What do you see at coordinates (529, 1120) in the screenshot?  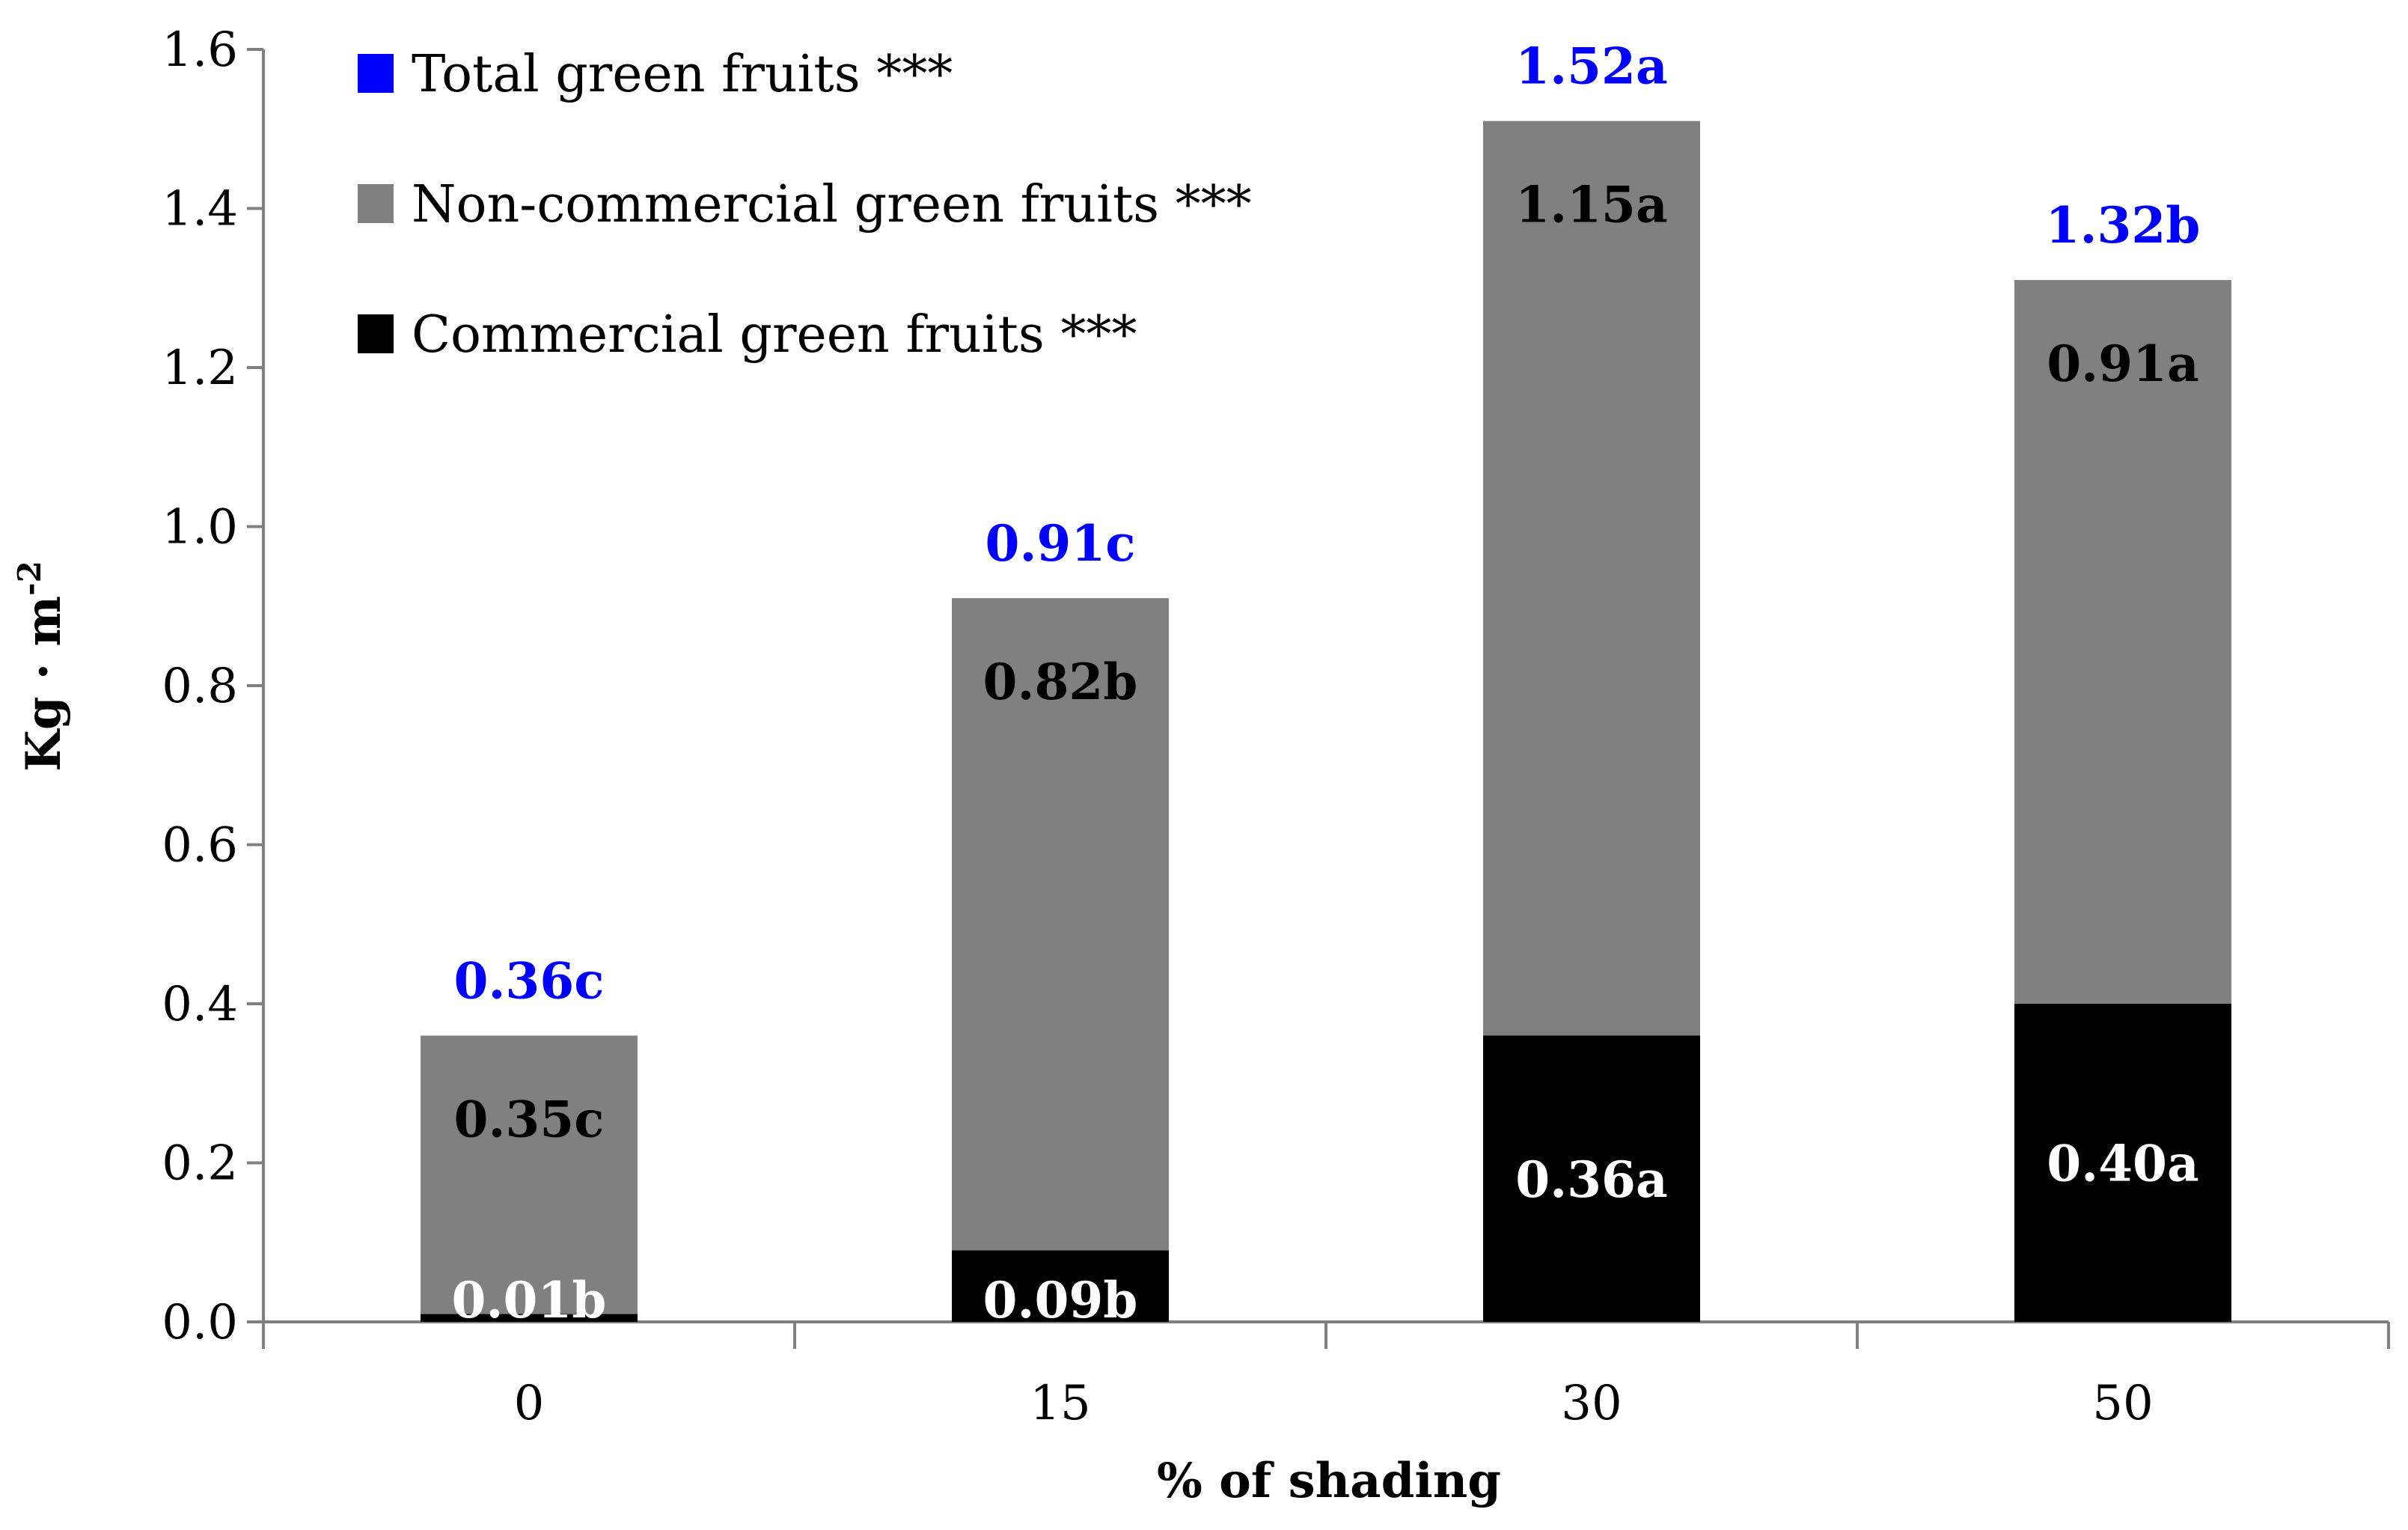 I see `data-label-non-commercial: 0.35c` at bounding box center [529, 1120].